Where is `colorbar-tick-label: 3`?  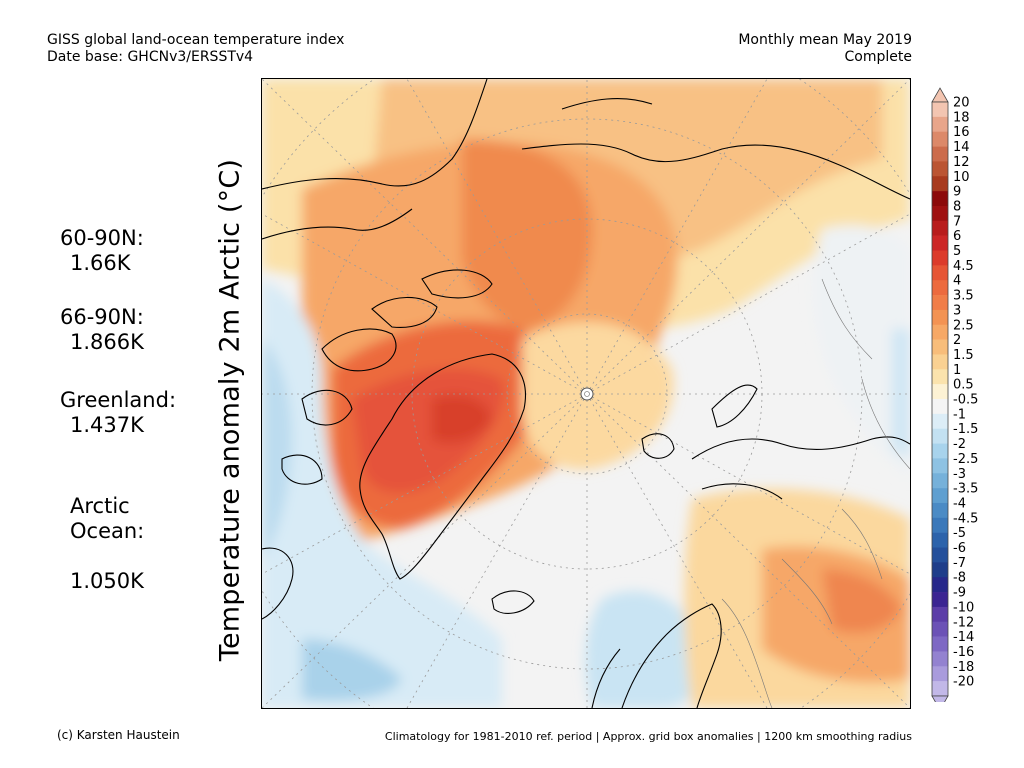
colorbar-tick-label: 3 is located at coordinates (957, 310).